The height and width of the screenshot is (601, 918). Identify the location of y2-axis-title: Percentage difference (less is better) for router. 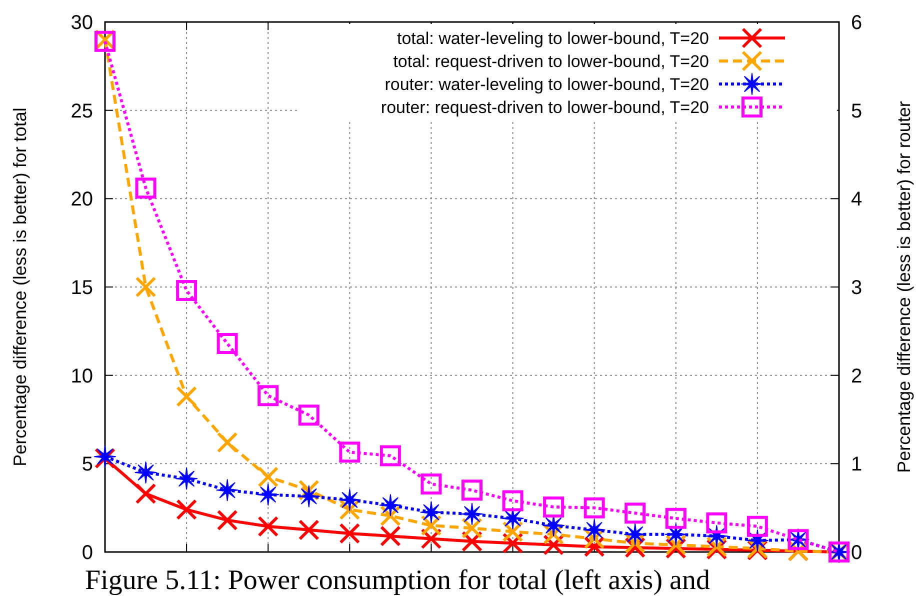
(904, 287).